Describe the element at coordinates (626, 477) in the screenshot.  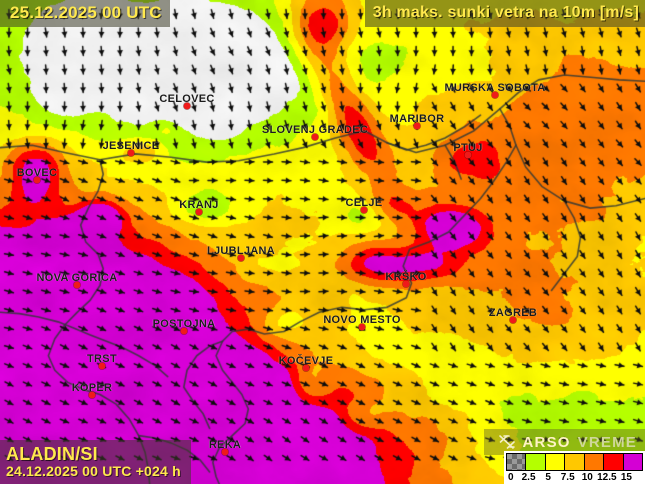
I see `legend-tick-15: 15` at that location.